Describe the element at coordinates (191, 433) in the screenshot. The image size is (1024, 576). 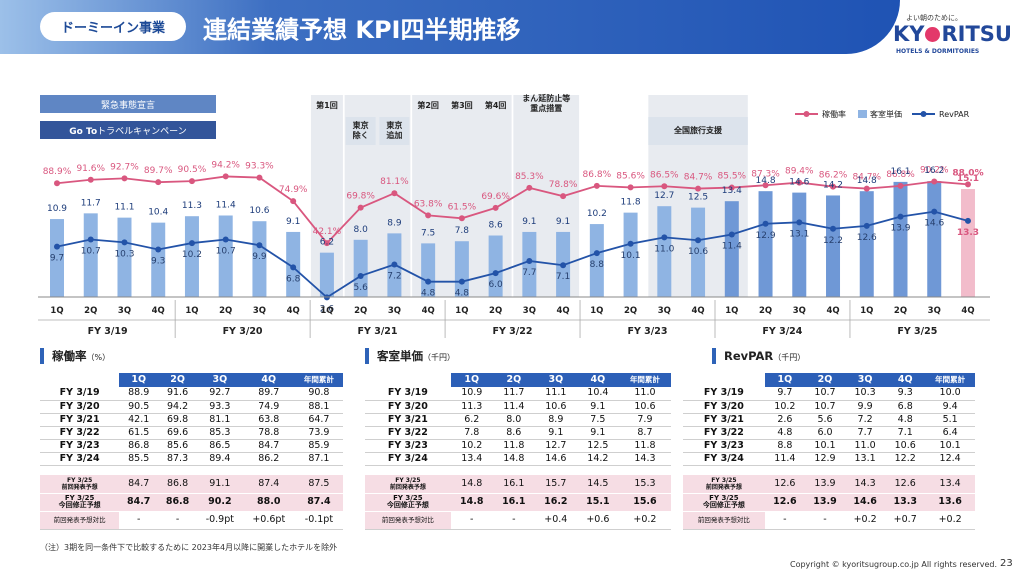
I see `table-row: FY 3/22 61.5 69.6 85.3 78.8 73.9` at that location.